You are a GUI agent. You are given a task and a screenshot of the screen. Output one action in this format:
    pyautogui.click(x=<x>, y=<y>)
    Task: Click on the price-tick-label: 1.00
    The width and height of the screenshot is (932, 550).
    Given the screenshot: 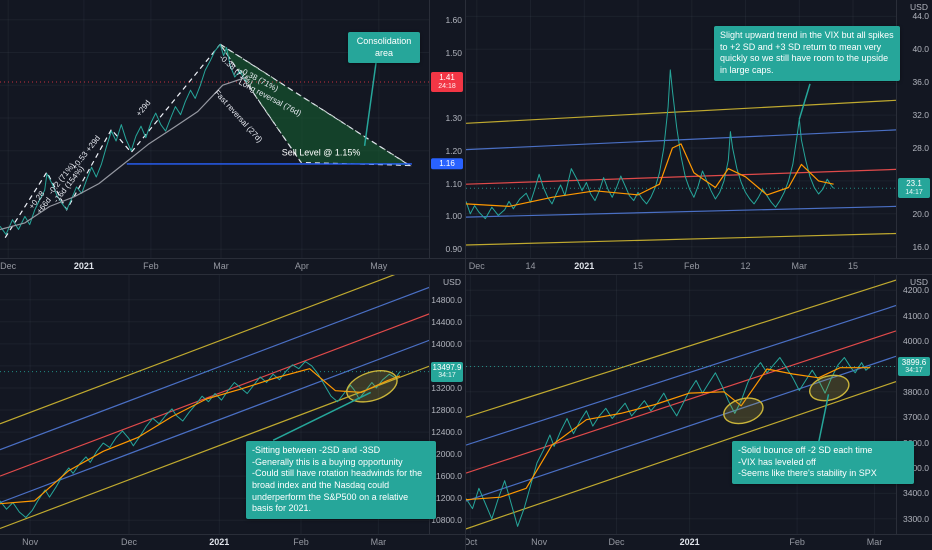 What is the action you would take?
    pyautogui.click(x=453, y=216)
    